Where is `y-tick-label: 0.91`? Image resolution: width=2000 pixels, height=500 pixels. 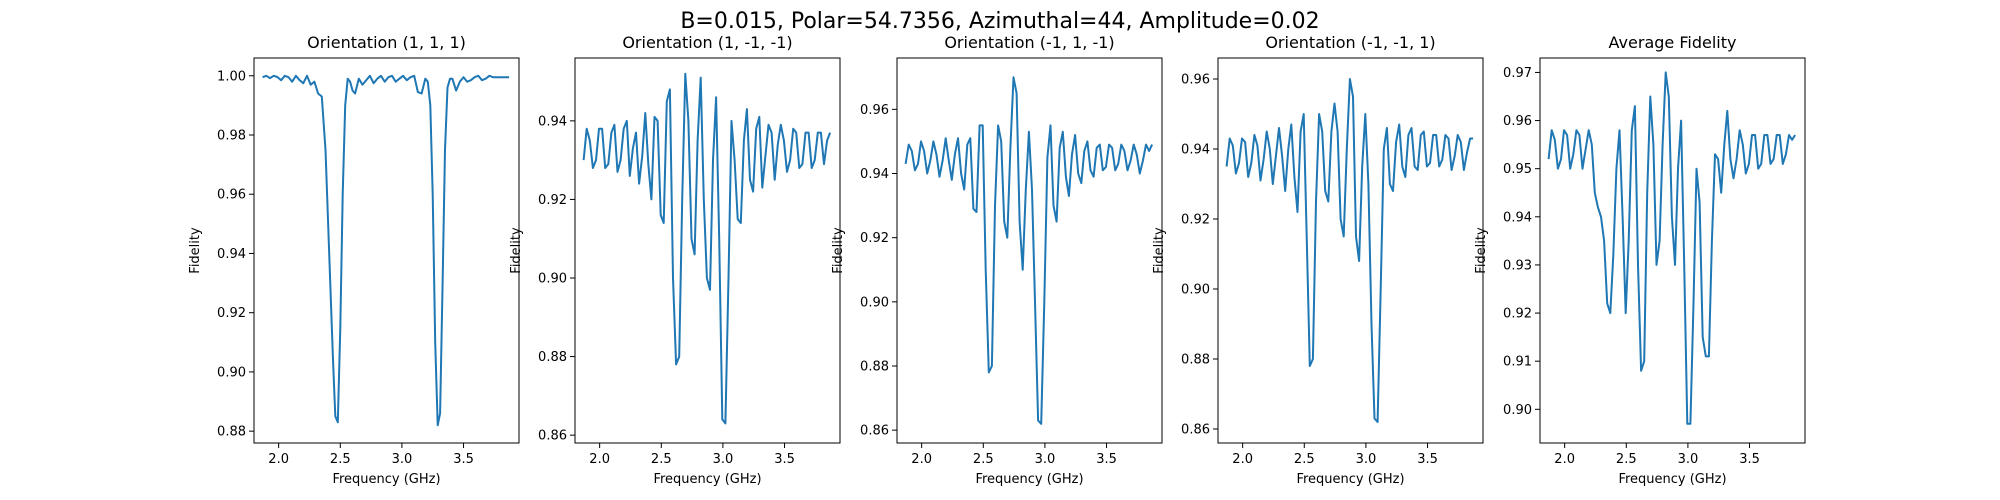
y-tick-label: 0.91 is located at coordinates (1517, 362).